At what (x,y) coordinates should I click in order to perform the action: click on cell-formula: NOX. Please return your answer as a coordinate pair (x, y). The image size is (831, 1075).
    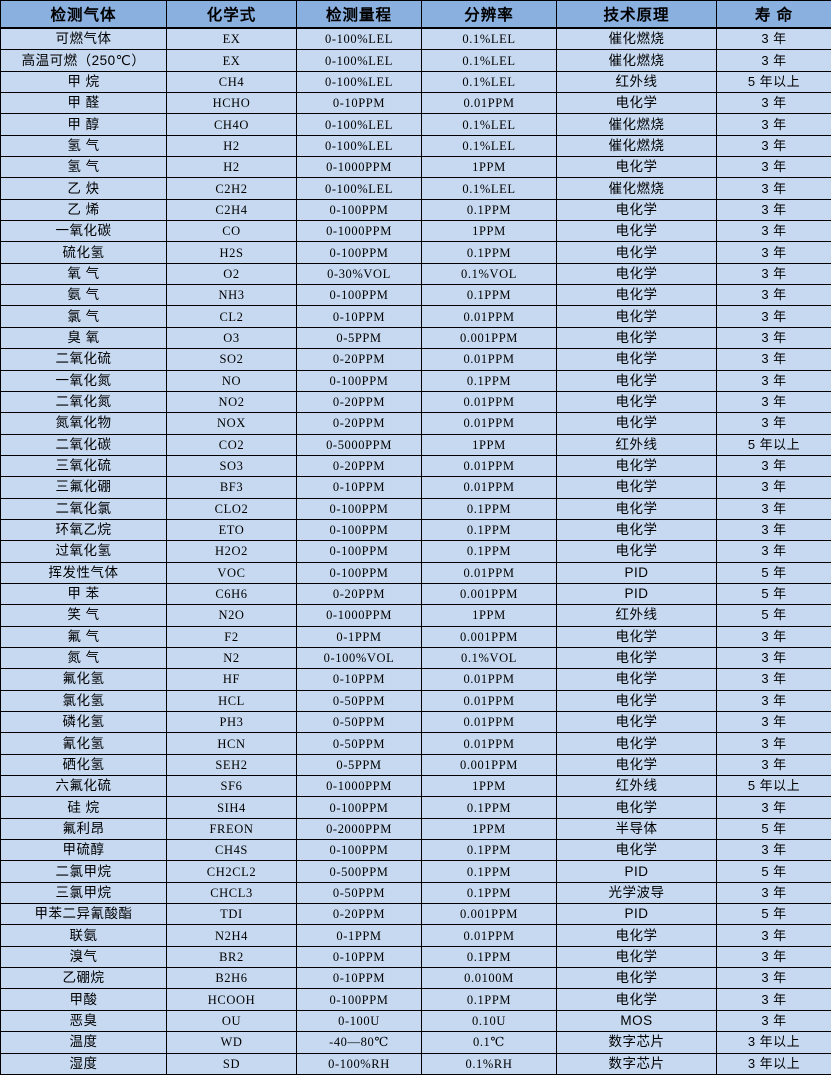
    Looking at the image, I should click on (231, 423).